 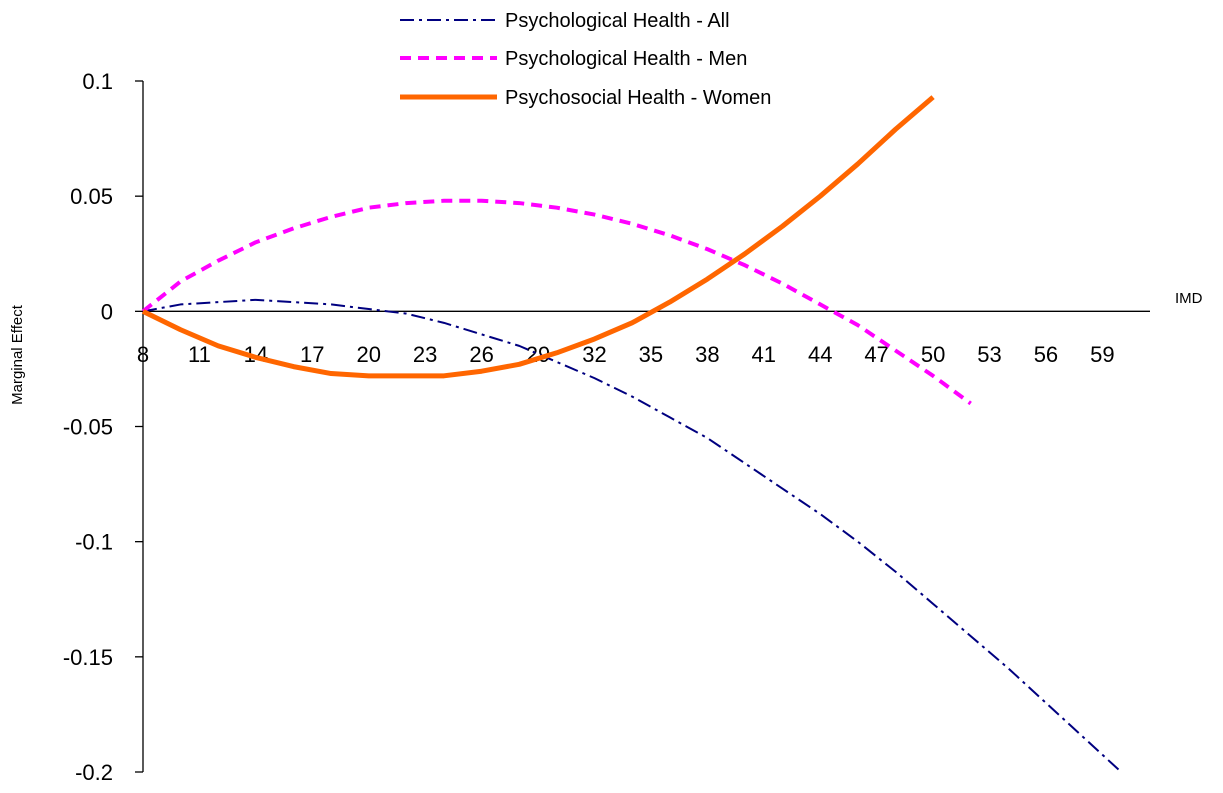 I want to click on x-axis-title: IMD, so click(x=1189, y=298).